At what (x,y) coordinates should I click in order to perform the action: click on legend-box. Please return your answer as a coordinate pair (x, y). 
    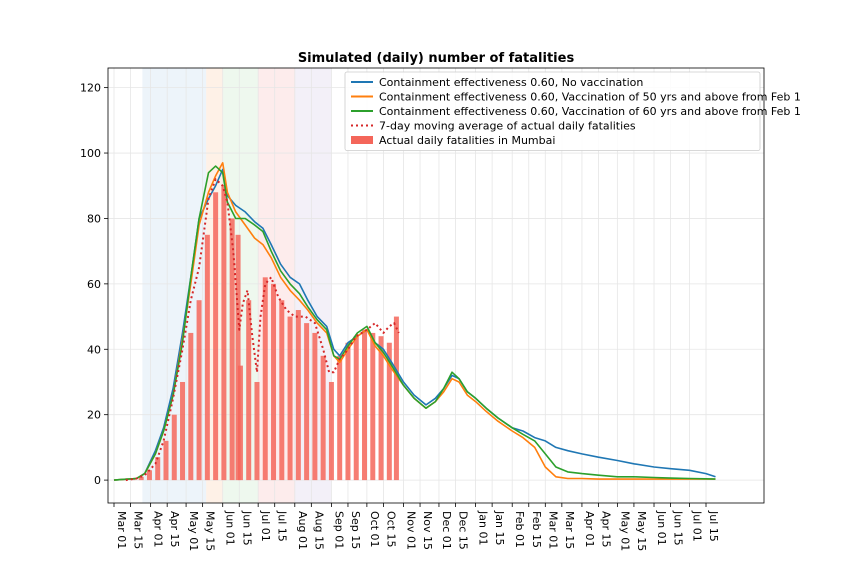
    Looking at the image, I should click on (552, 111).